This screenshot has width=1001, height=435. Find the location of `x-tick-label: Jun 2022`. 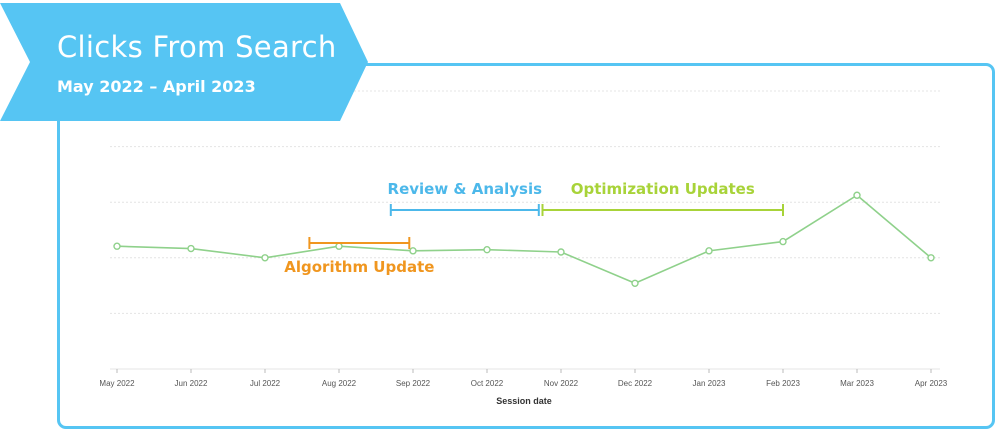

x-tick-label: Jun 2022 is located at coordinates (191, 383).